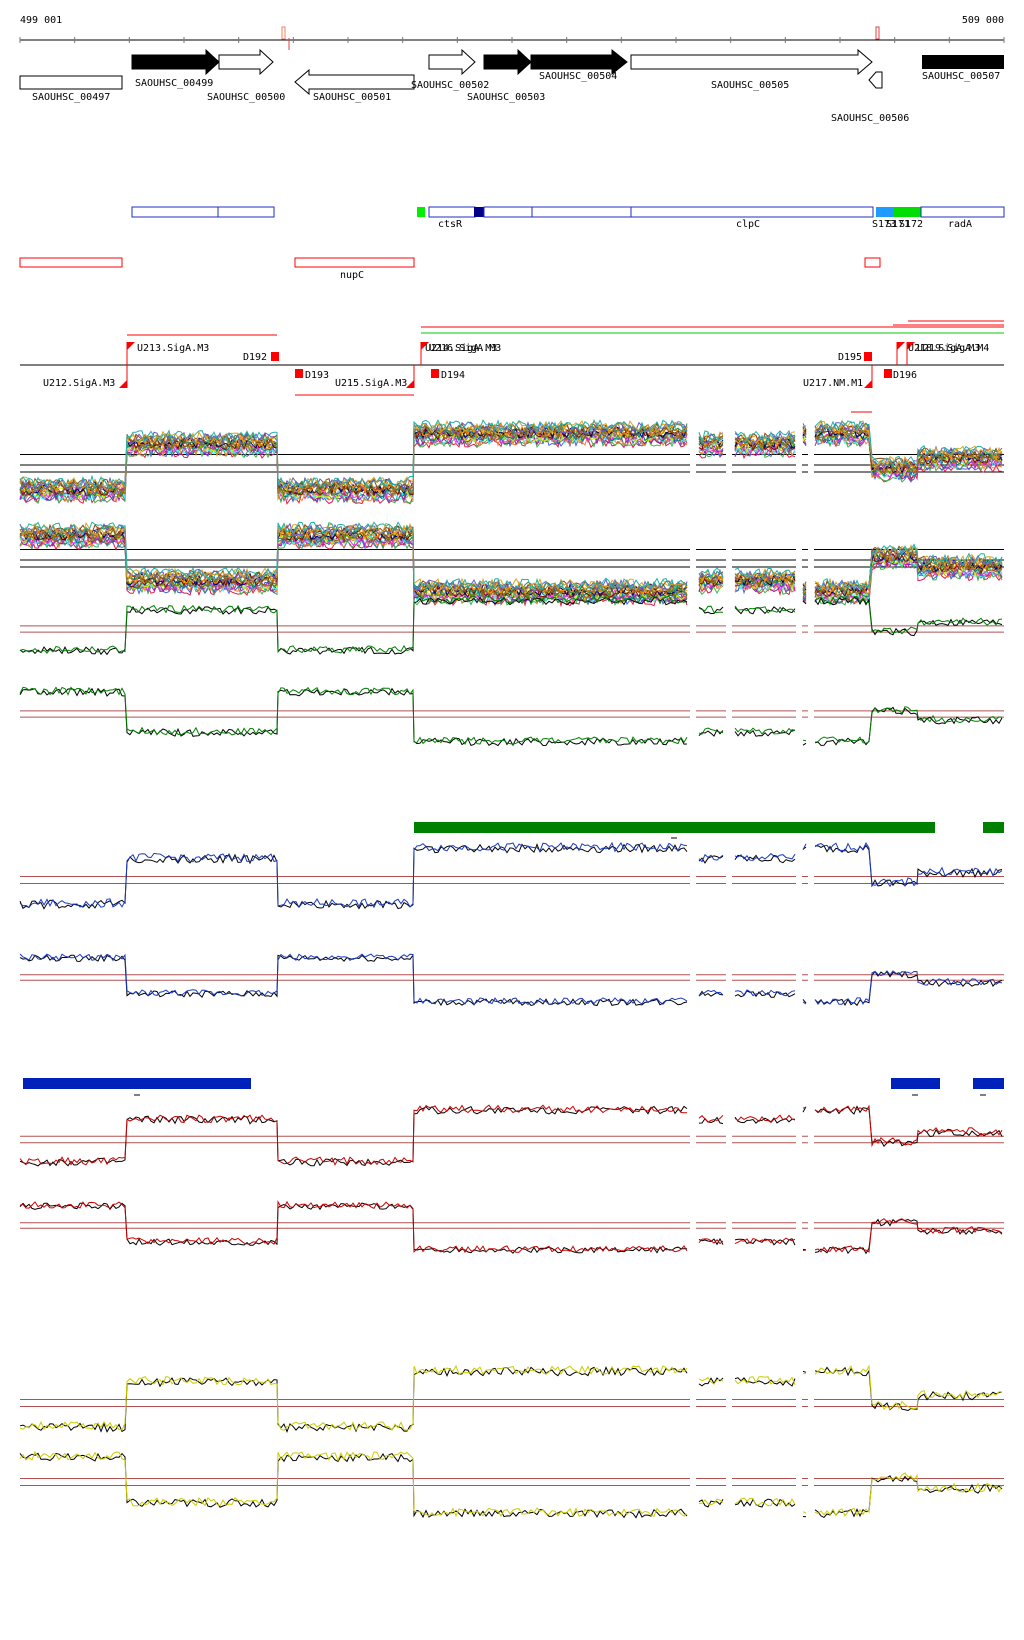  I want to click on gene-label: SAOUHSC_00505, so click(750, 85).